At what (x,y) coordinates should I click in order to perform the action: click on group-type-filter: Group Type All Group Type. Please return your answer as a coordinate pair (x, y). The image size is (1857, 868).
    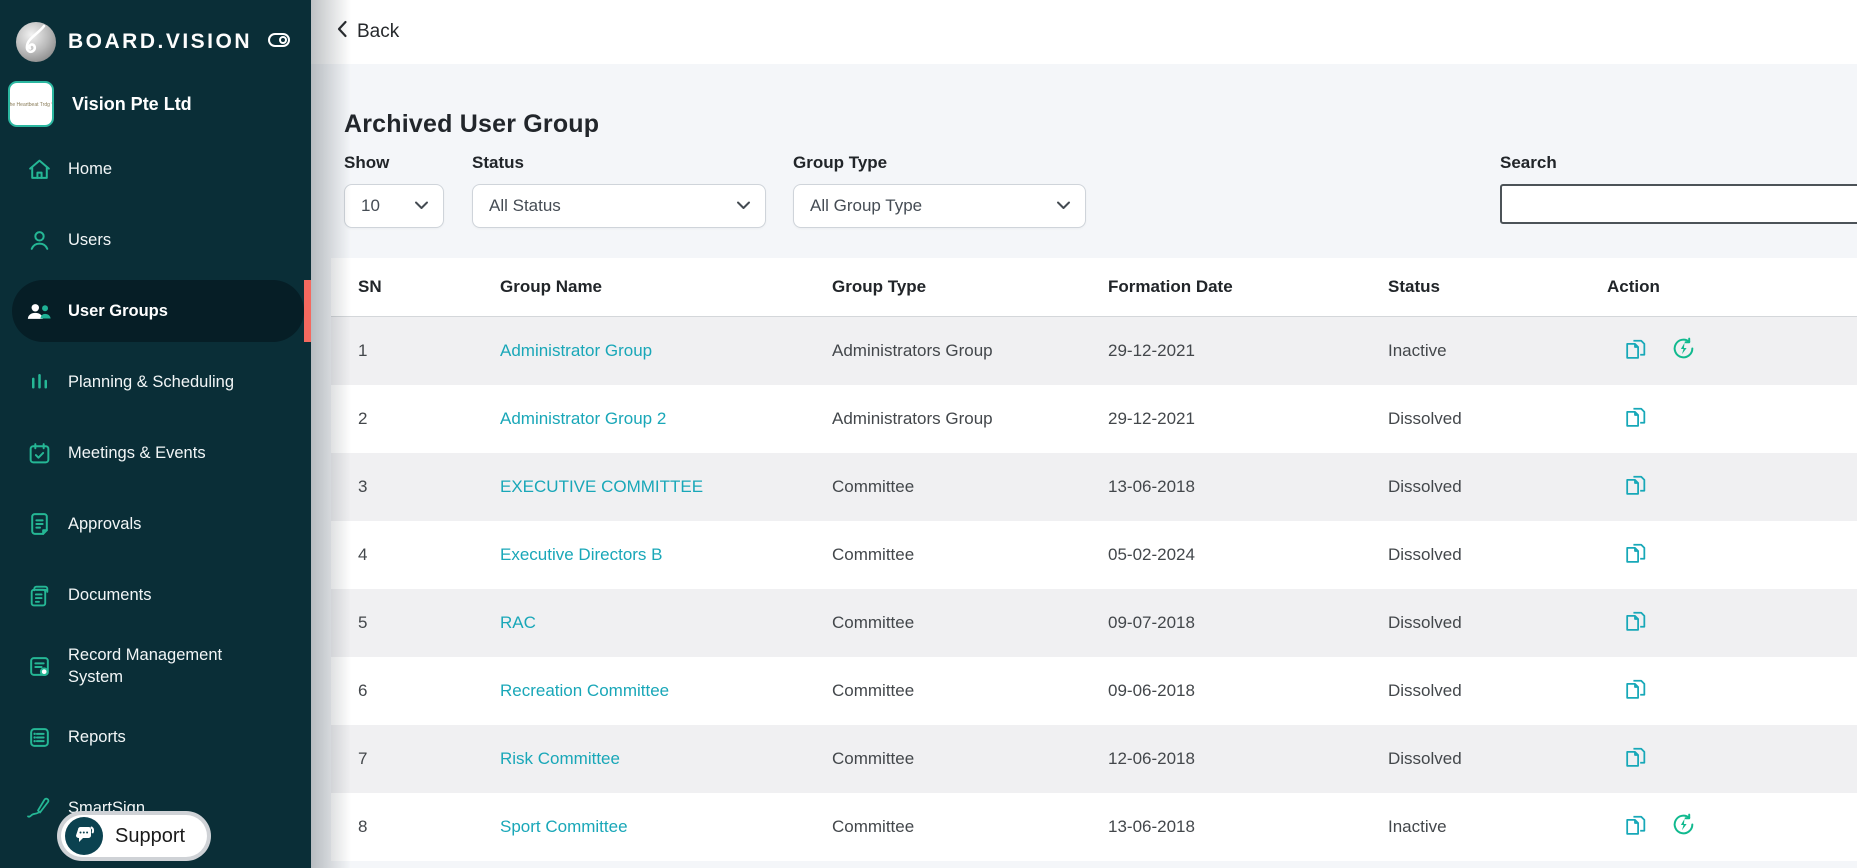
    Looking at the image, I should click on (939, 190).